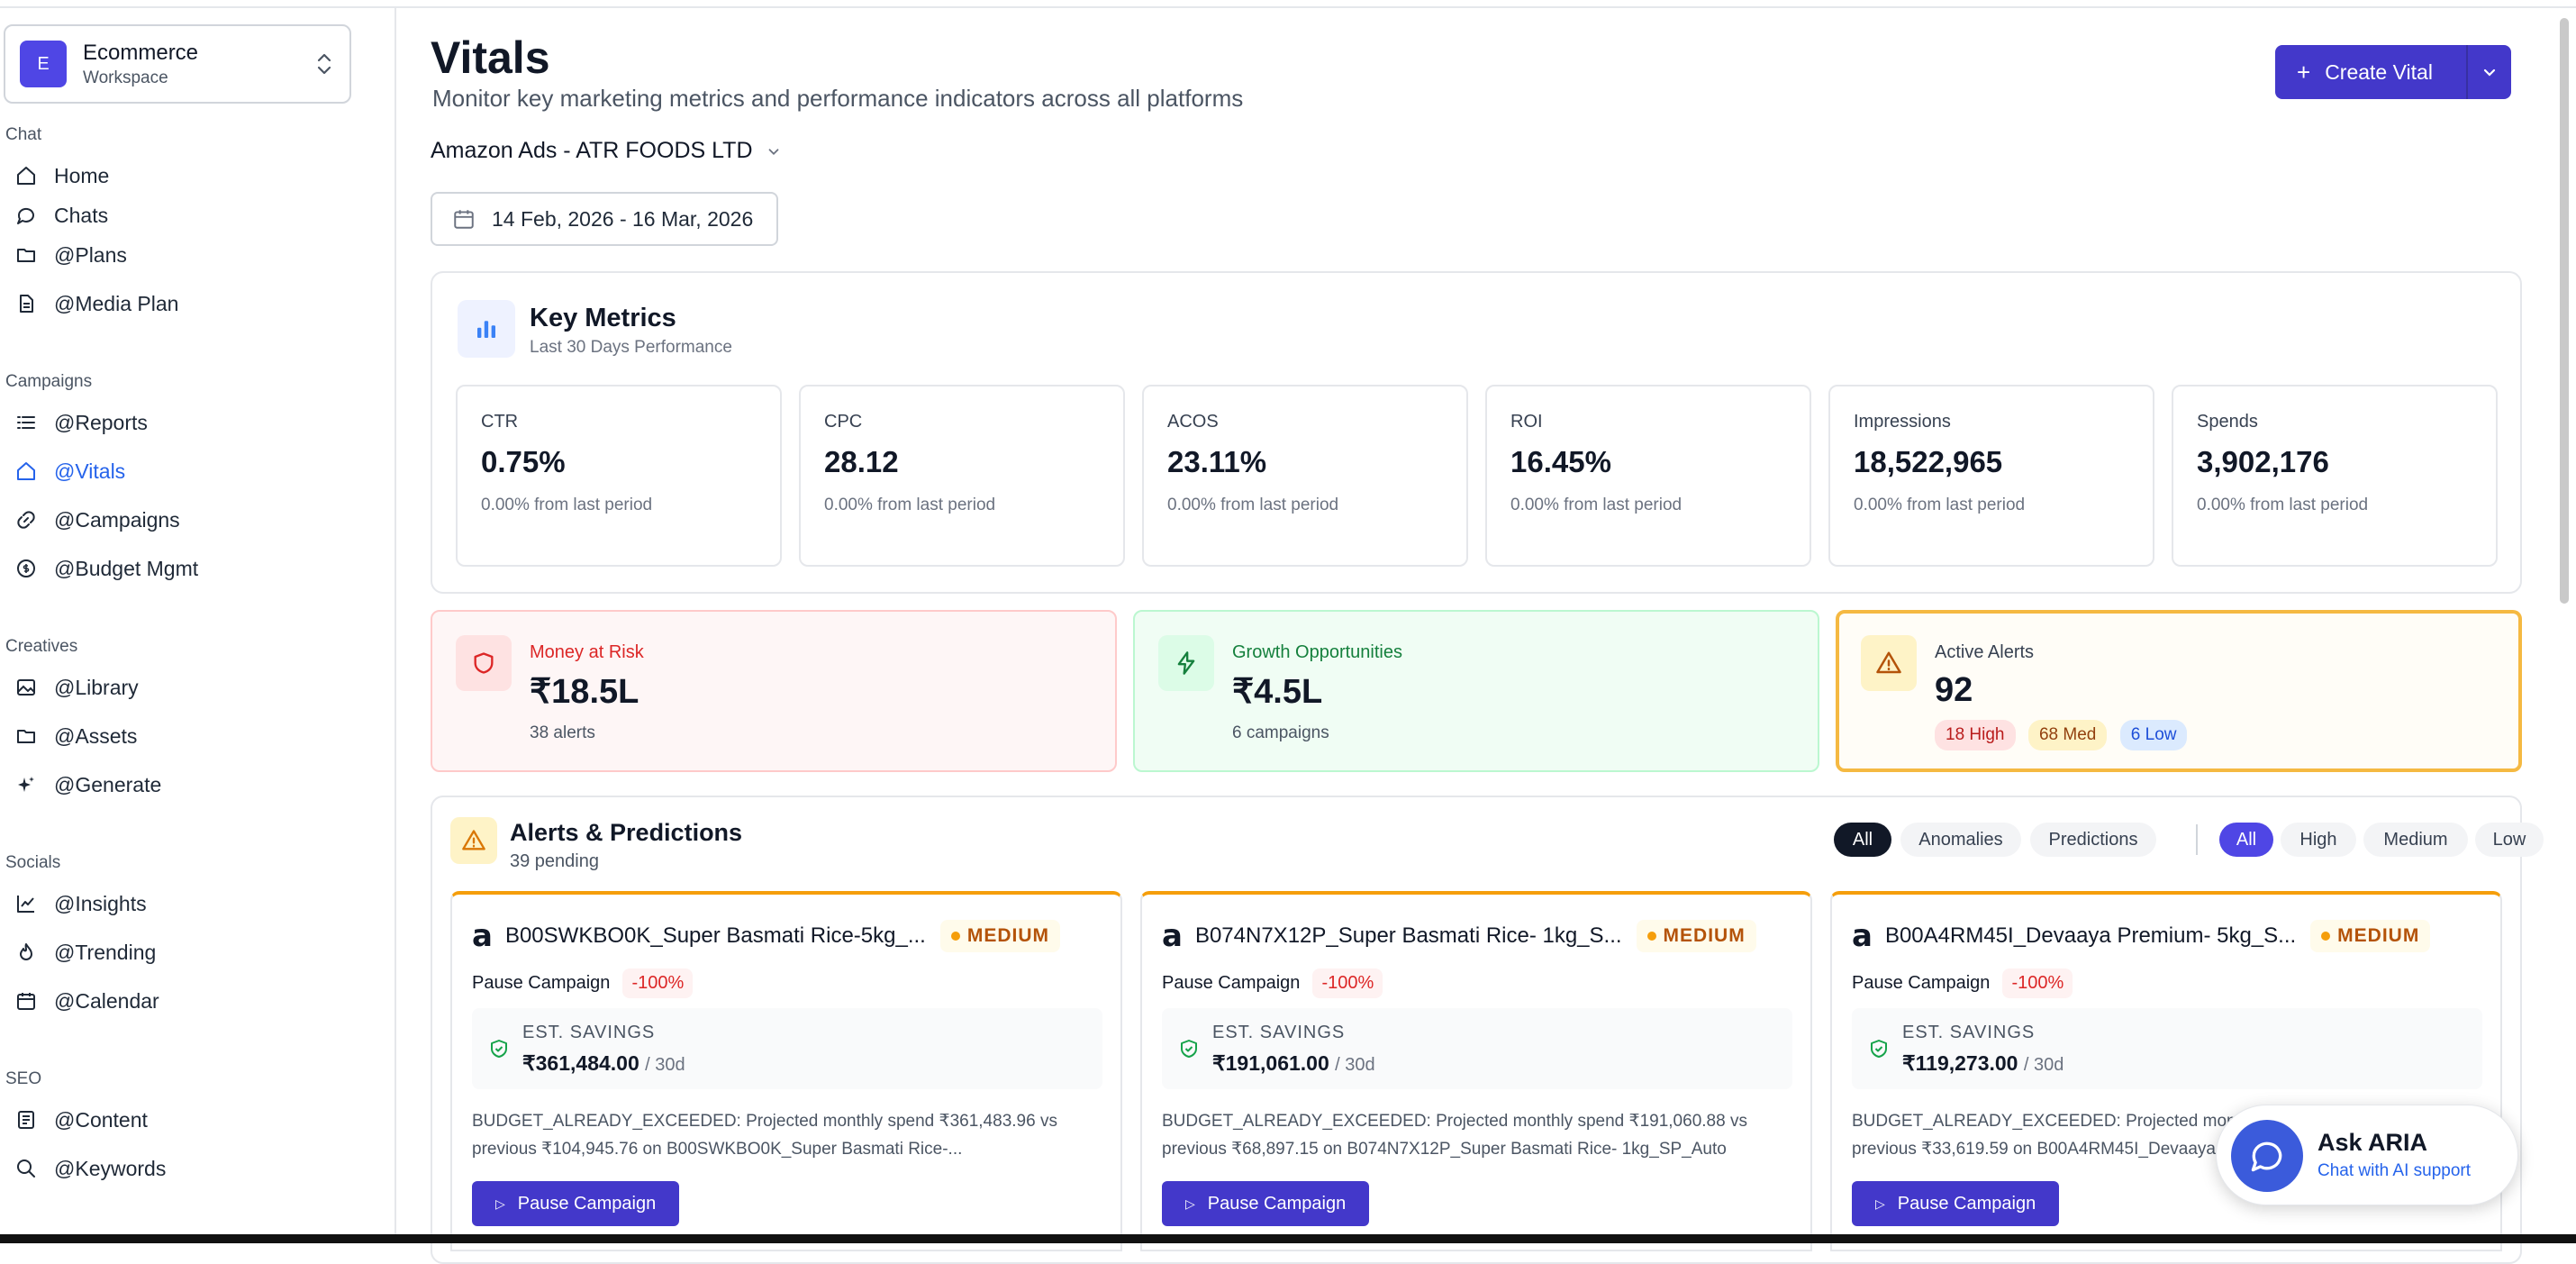  I want to click on bottom-edge, so click(1288, 1238).